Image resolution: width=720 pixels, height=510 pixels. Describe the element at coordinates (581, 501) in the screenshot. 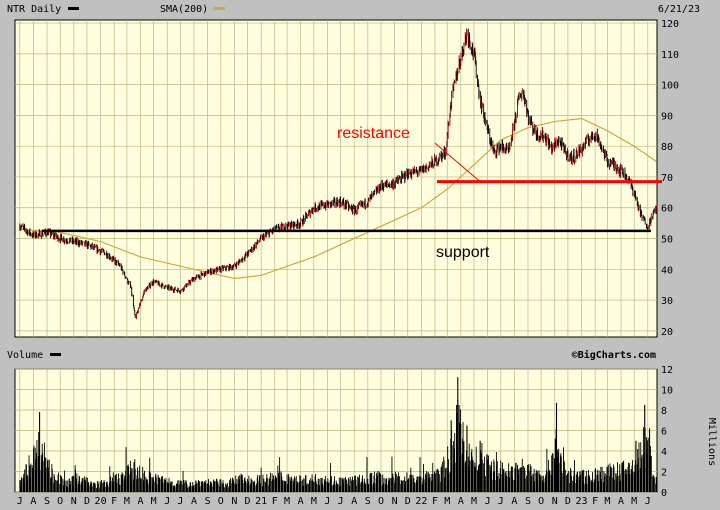

I see `x-tick-label: 23` at that location.